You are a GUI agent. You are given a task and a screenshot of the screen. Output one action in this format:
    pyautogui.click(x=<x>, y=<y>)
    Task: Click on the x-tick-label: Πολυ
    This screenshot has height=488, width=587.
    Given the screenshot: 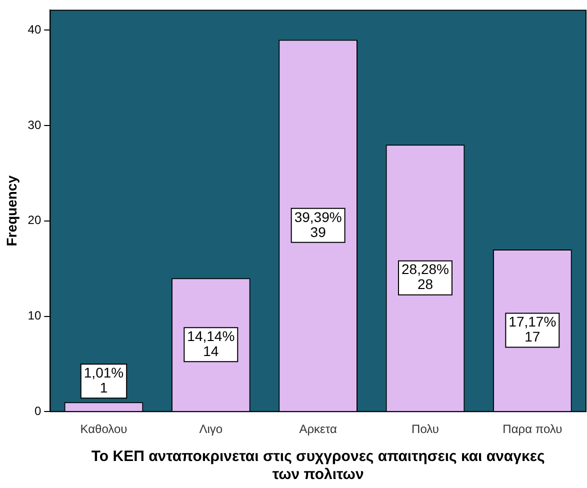 What is the action you would take?
    pyautogui.click(x=425, y=429)
    